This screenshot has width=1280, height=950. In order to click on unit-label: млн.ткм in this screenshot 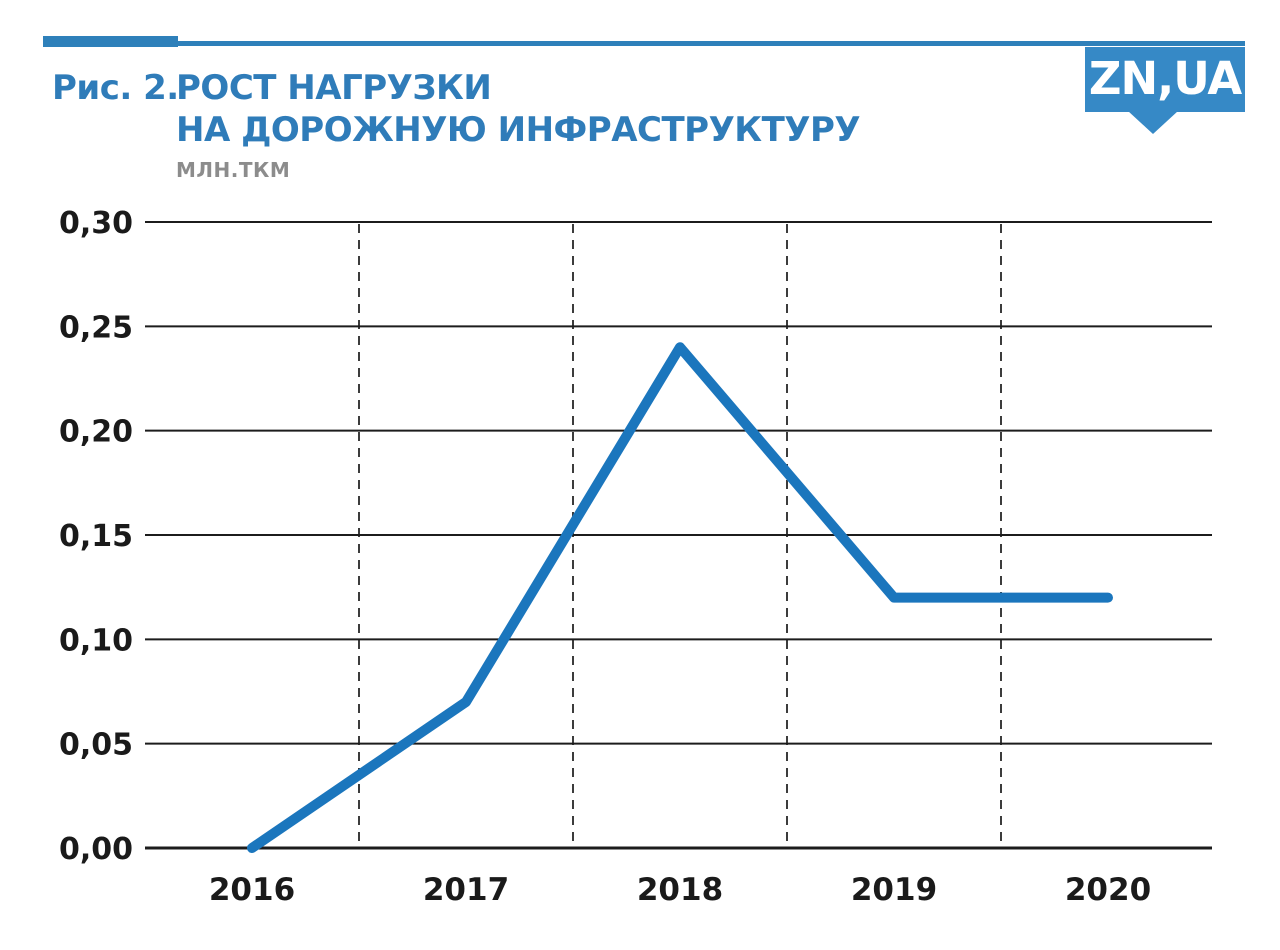, I will do `click(233, 170)`.